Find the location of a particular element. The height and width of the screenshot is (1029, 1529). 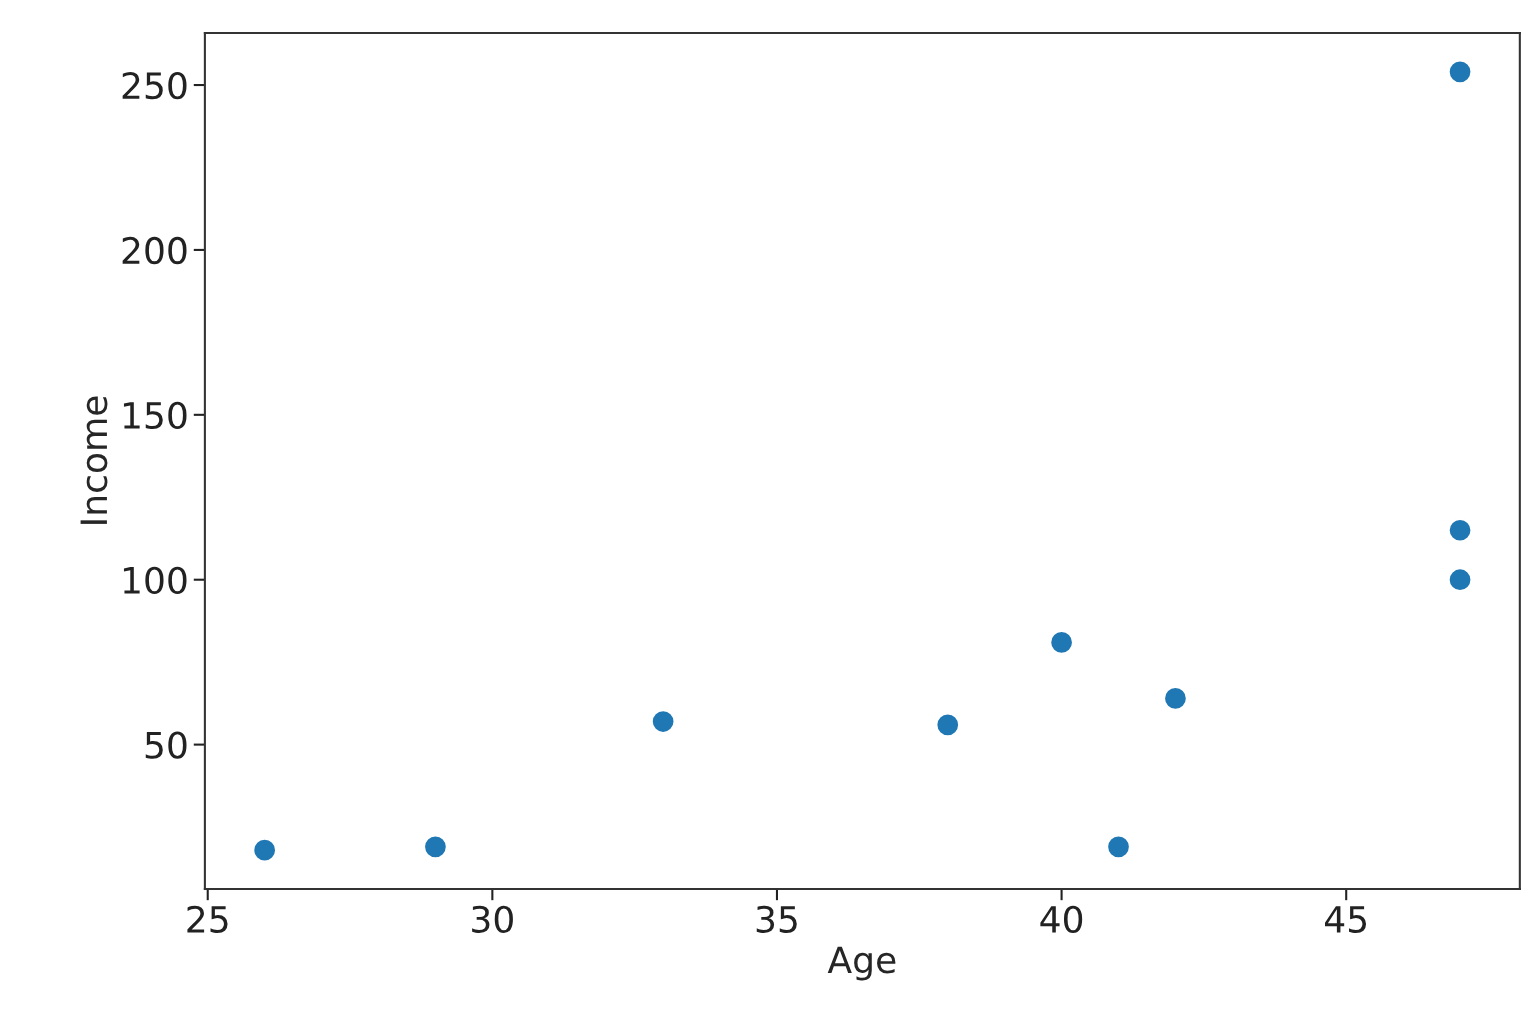

x-tick-label: 40 is located at coordinates (1061, 919).